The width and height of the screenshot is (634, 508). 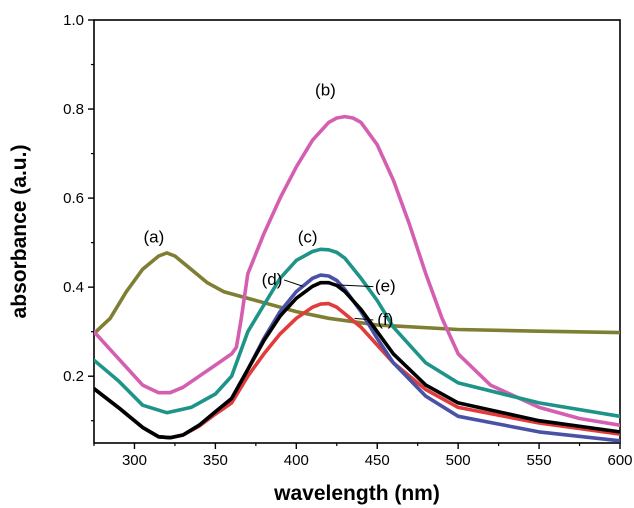 What do you see at coordinates (19, 232) in the screenshot?
I see `y-axis-title: absorbance (a.u.)` at bounding box center [19, 232].